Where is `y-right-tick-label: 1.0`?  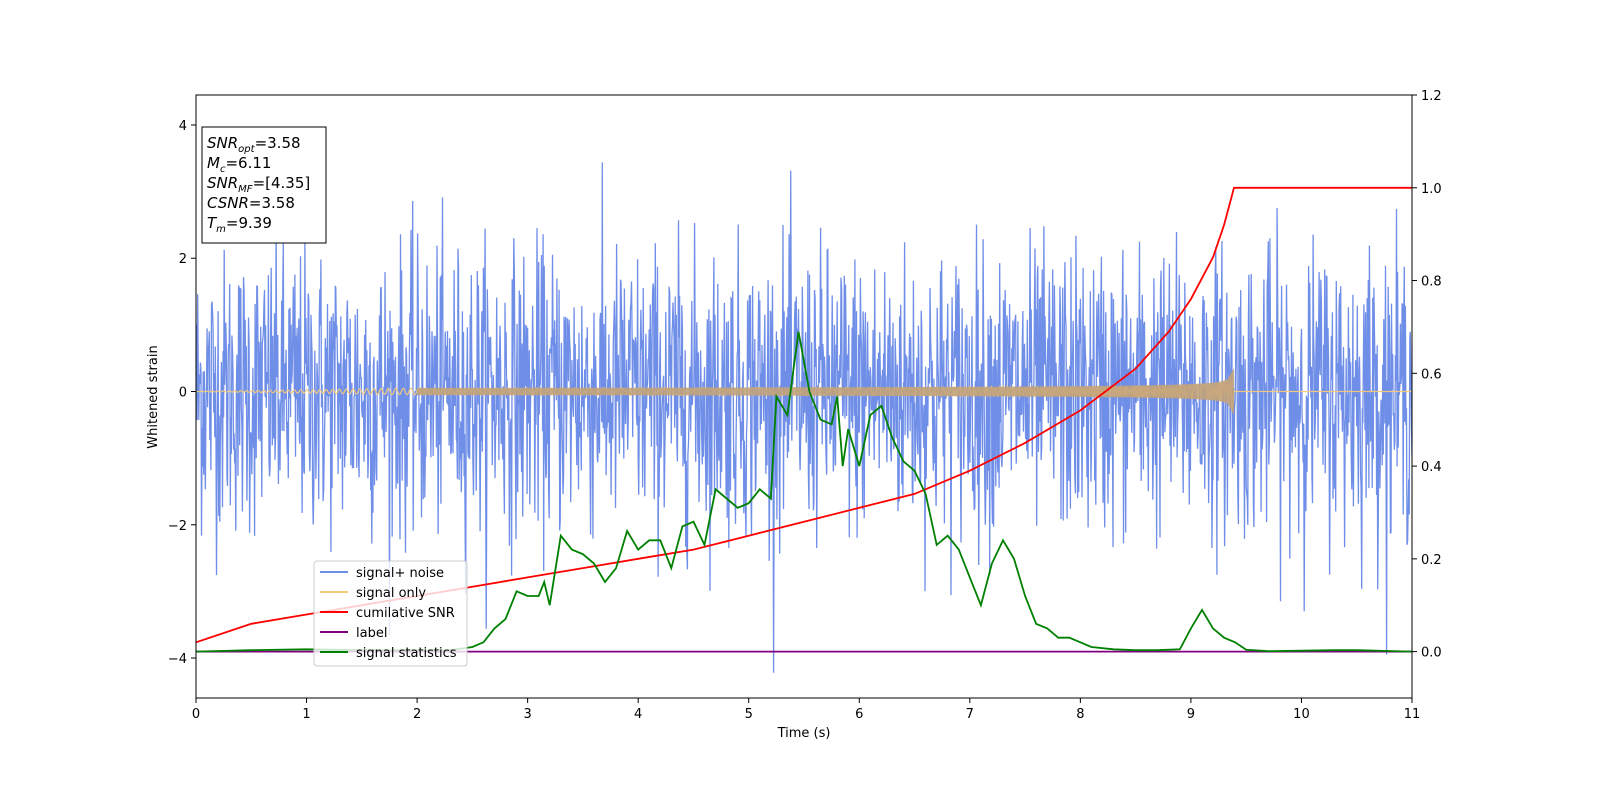 y-right-tick-label: 1.0 is located at coordinates (1431, 189).